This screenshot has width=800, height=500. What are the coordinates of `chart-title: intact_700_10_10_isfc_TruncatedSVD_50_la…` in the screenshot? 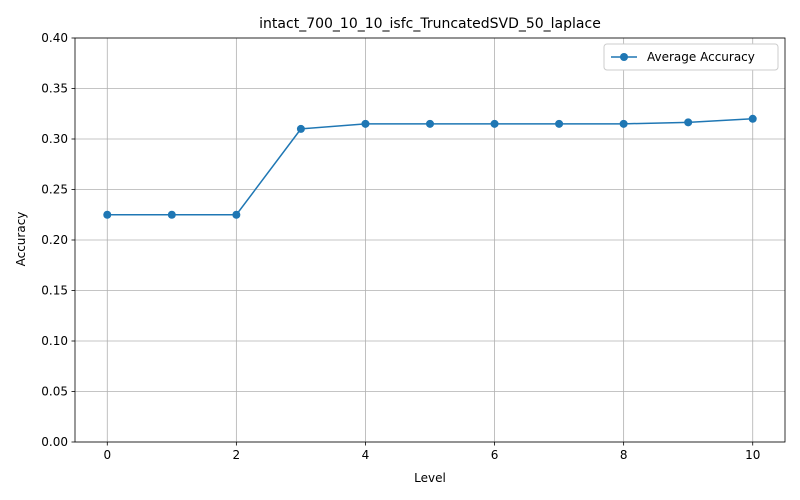 It's located at (430, 24).